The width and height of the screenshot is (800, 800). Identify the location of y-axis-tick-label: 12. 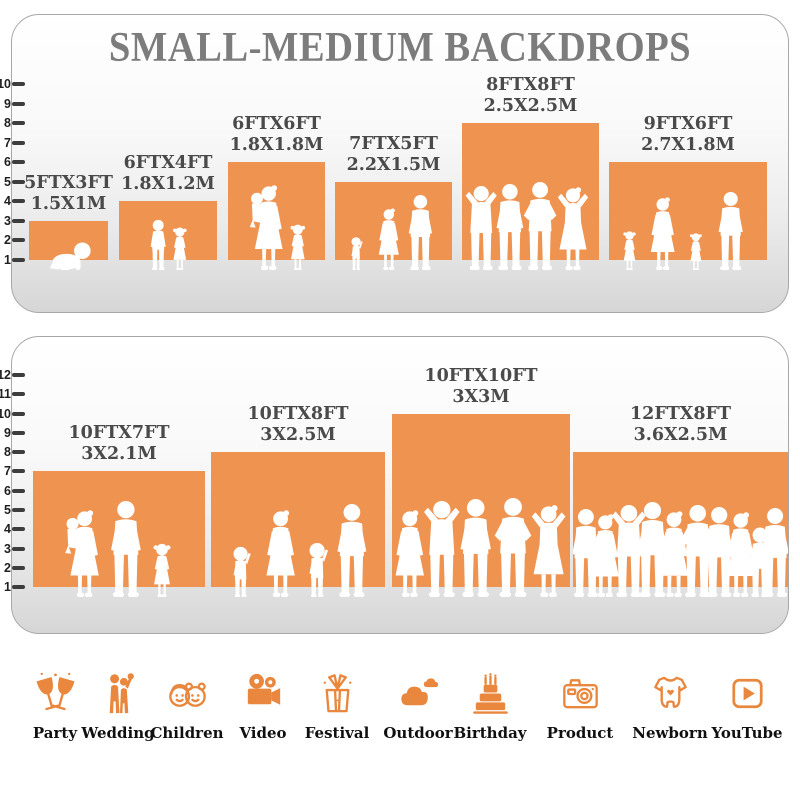
(5, 375).